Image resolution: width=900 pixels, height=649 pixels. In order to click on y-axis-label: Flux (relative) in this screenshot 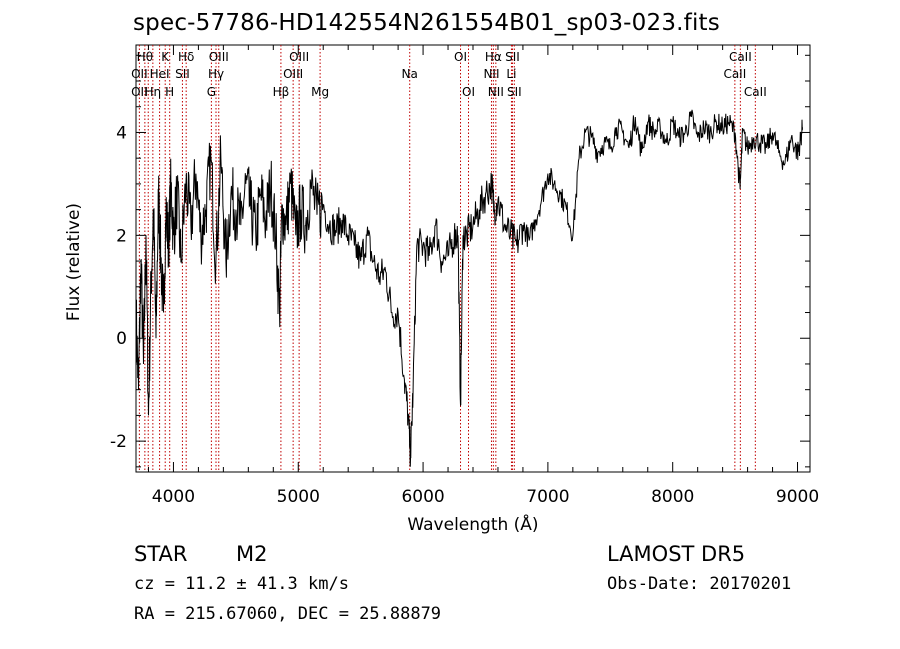, I will do `click(74, 262)`.